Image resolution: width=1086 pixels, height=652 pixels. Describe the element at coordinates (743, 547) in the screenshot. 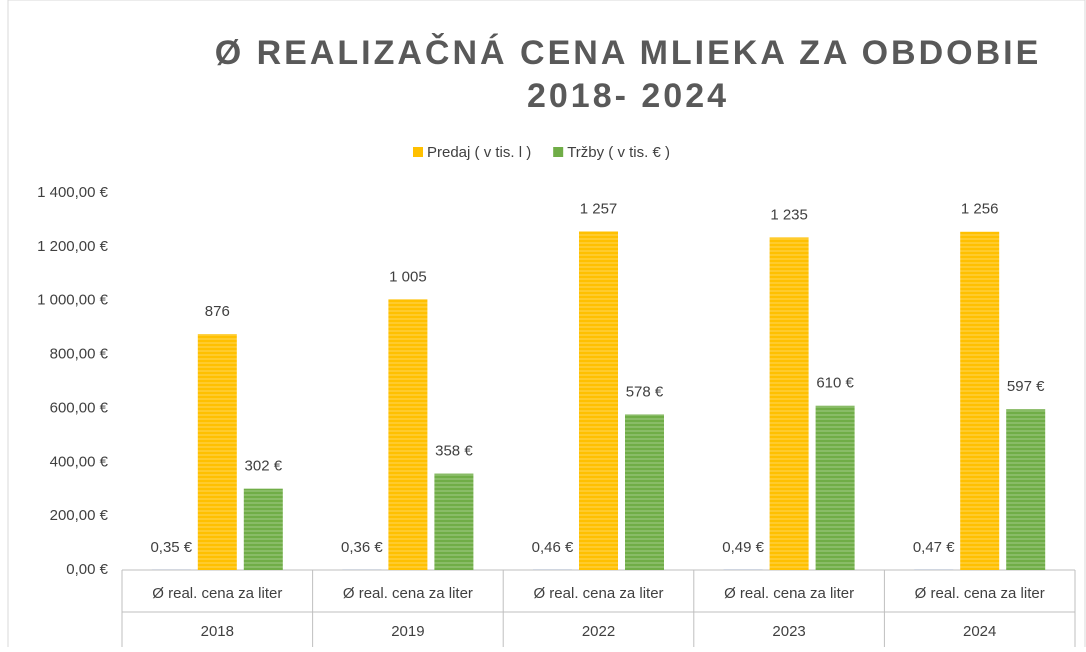

I see `data-label: 0,49 €` at that location.